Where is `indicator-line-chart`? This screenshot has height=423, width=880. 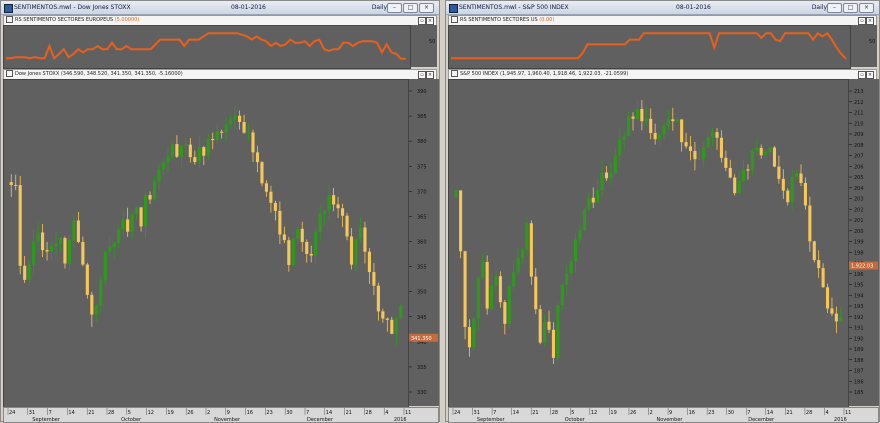 indicator-line-chart is located at coordinates (206, 46).